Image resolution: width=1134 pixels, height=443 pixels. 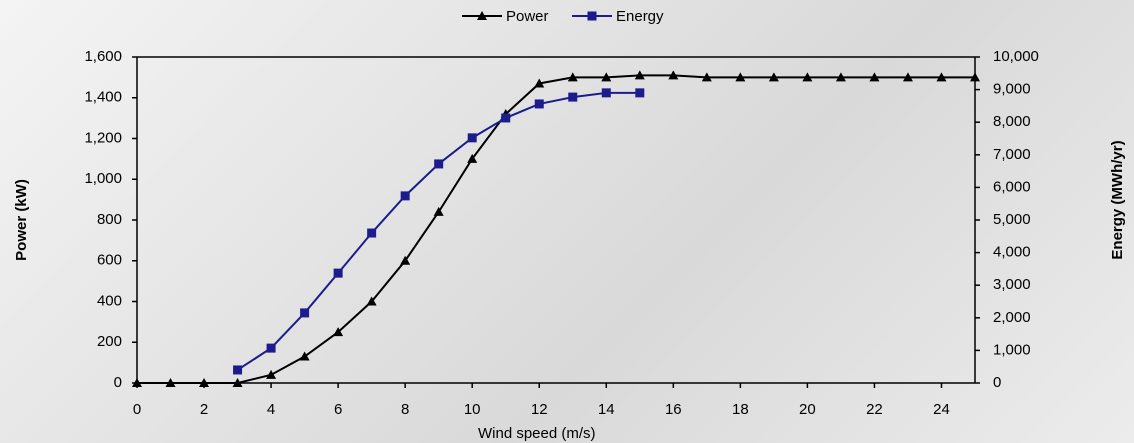 I want to click on x-tick-label: 24, so click(x=941, y=409).